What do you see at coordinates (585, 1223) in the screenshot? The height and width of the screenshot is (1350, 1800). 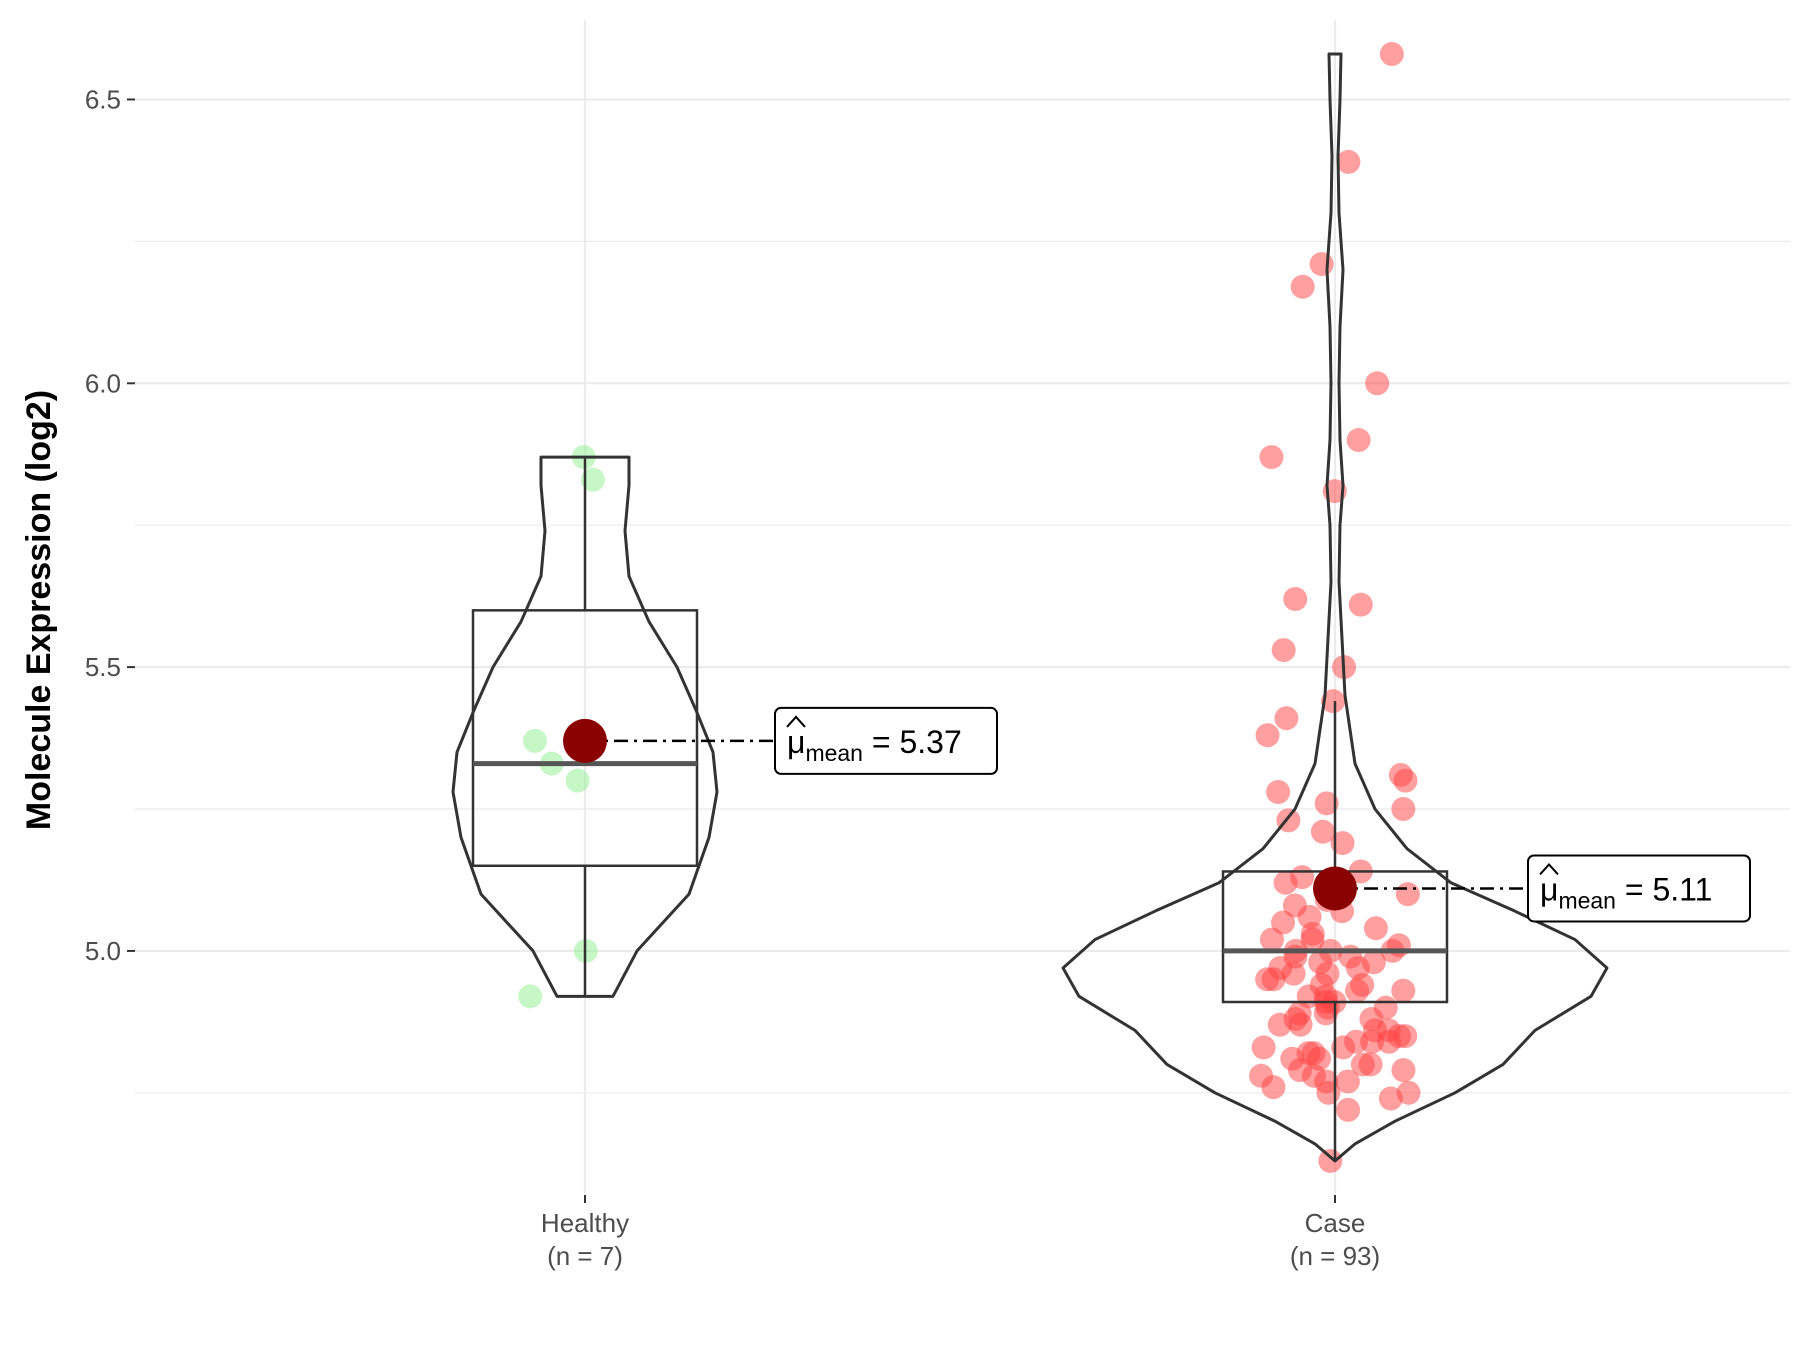 I see `x-tick-label: Healthy` at bounding box center [585, 1223].